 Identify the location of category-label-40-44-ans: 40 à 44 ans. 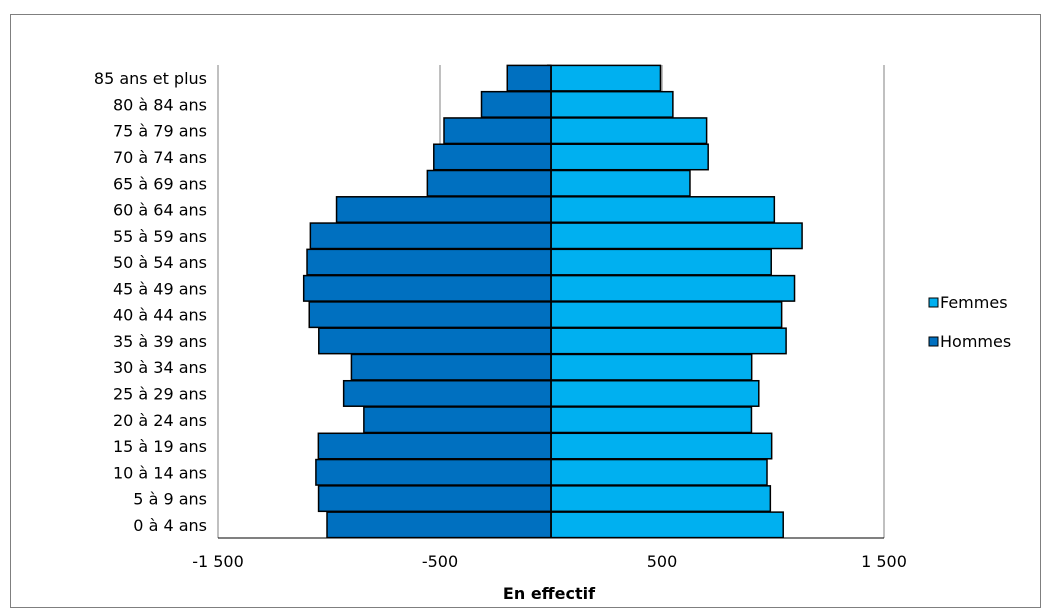
(160, 315).